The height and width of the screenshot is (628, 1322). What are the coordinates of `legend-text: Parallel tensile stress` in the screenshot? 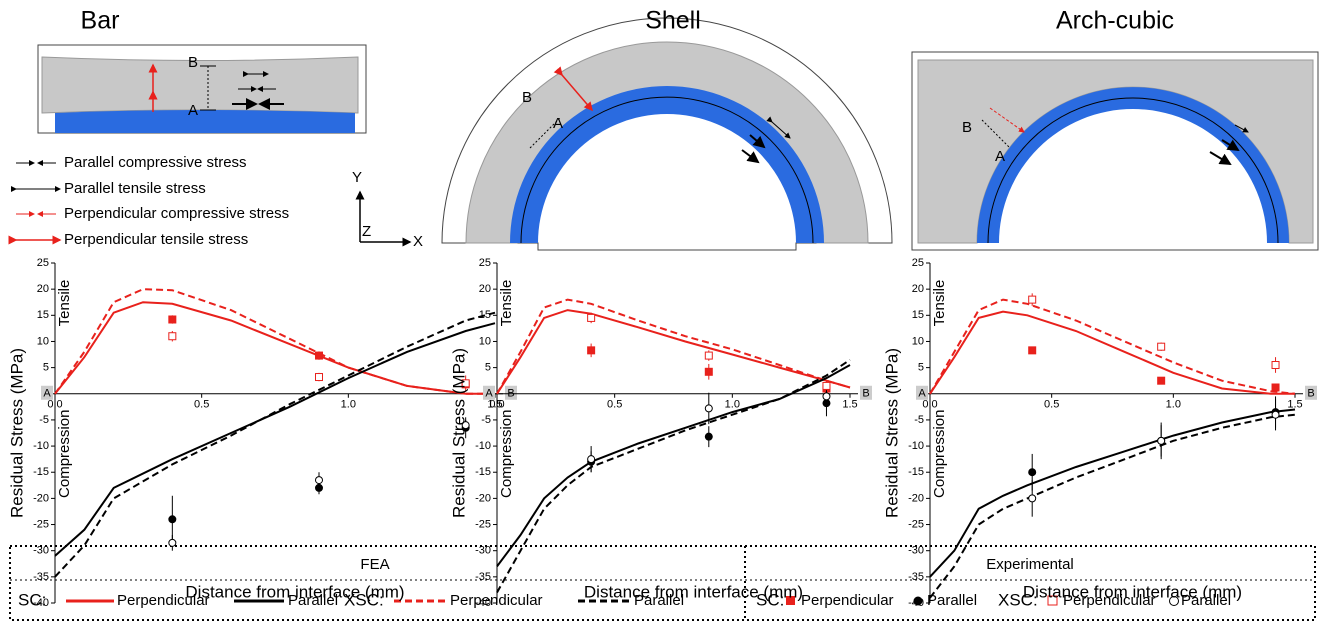 It's located at (135, 188).